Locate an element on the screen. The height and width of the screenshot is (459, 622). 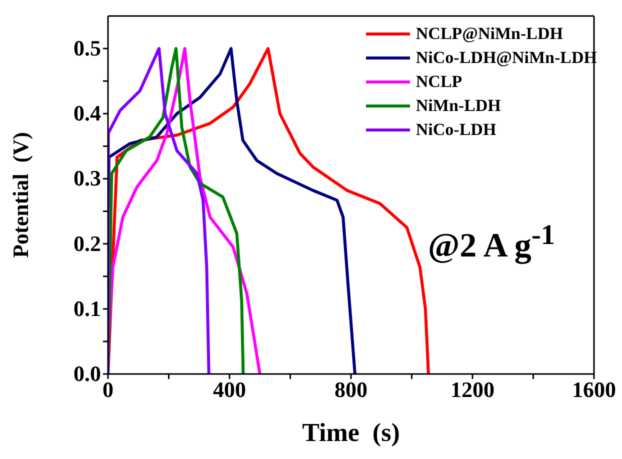
x-tick-label: 800 is located at coordinates (351, 389).